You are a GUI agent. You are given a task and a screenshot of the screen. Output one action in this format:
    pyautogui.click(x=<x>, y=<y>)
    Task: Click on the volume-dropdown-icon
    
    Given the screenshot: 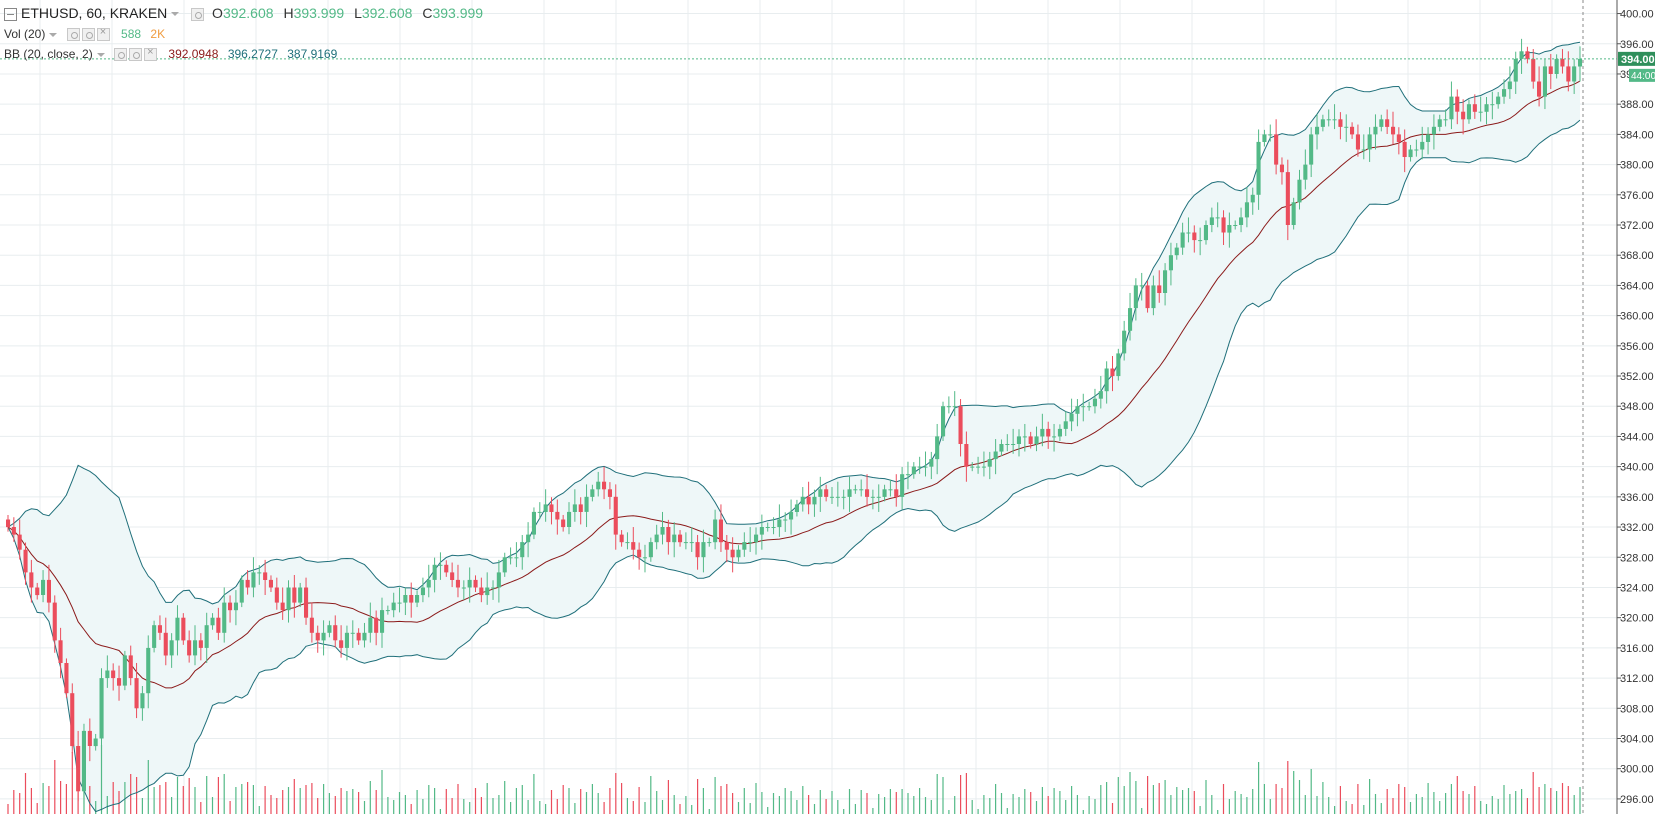 What is the action you would take?
    pyautogui.click(x=53, y=34)
    